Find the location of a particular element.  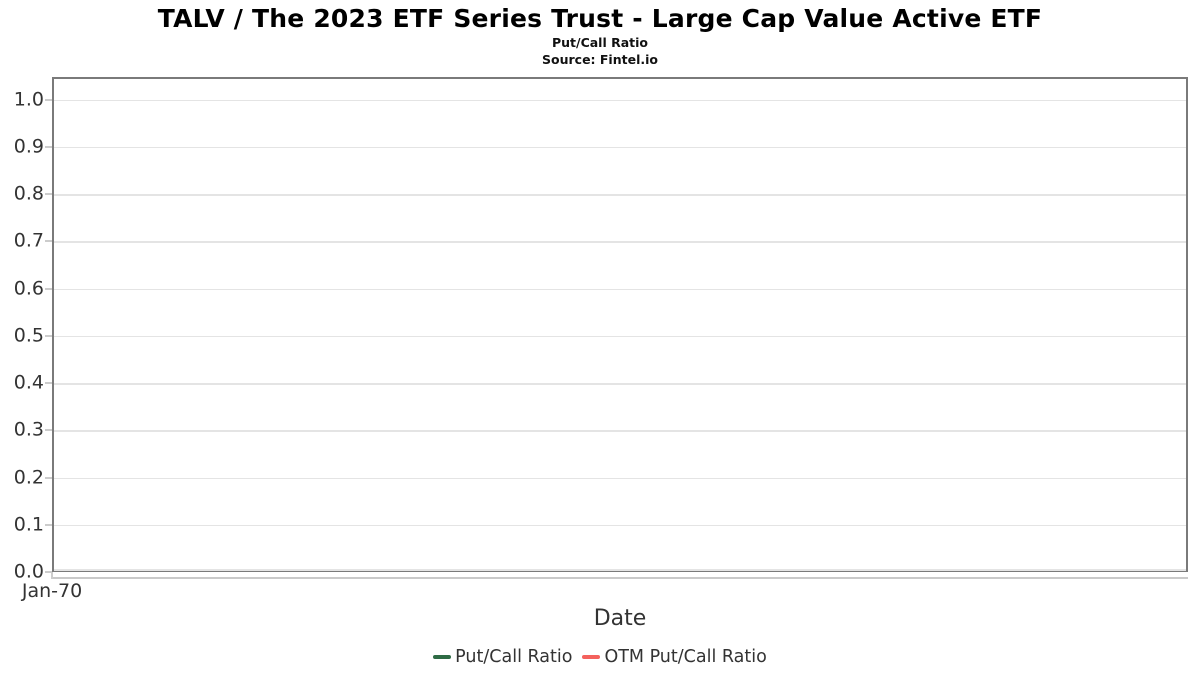

legend-item-put-call-ratio: Put/Call Ratio is located at coordinates (502, 657).